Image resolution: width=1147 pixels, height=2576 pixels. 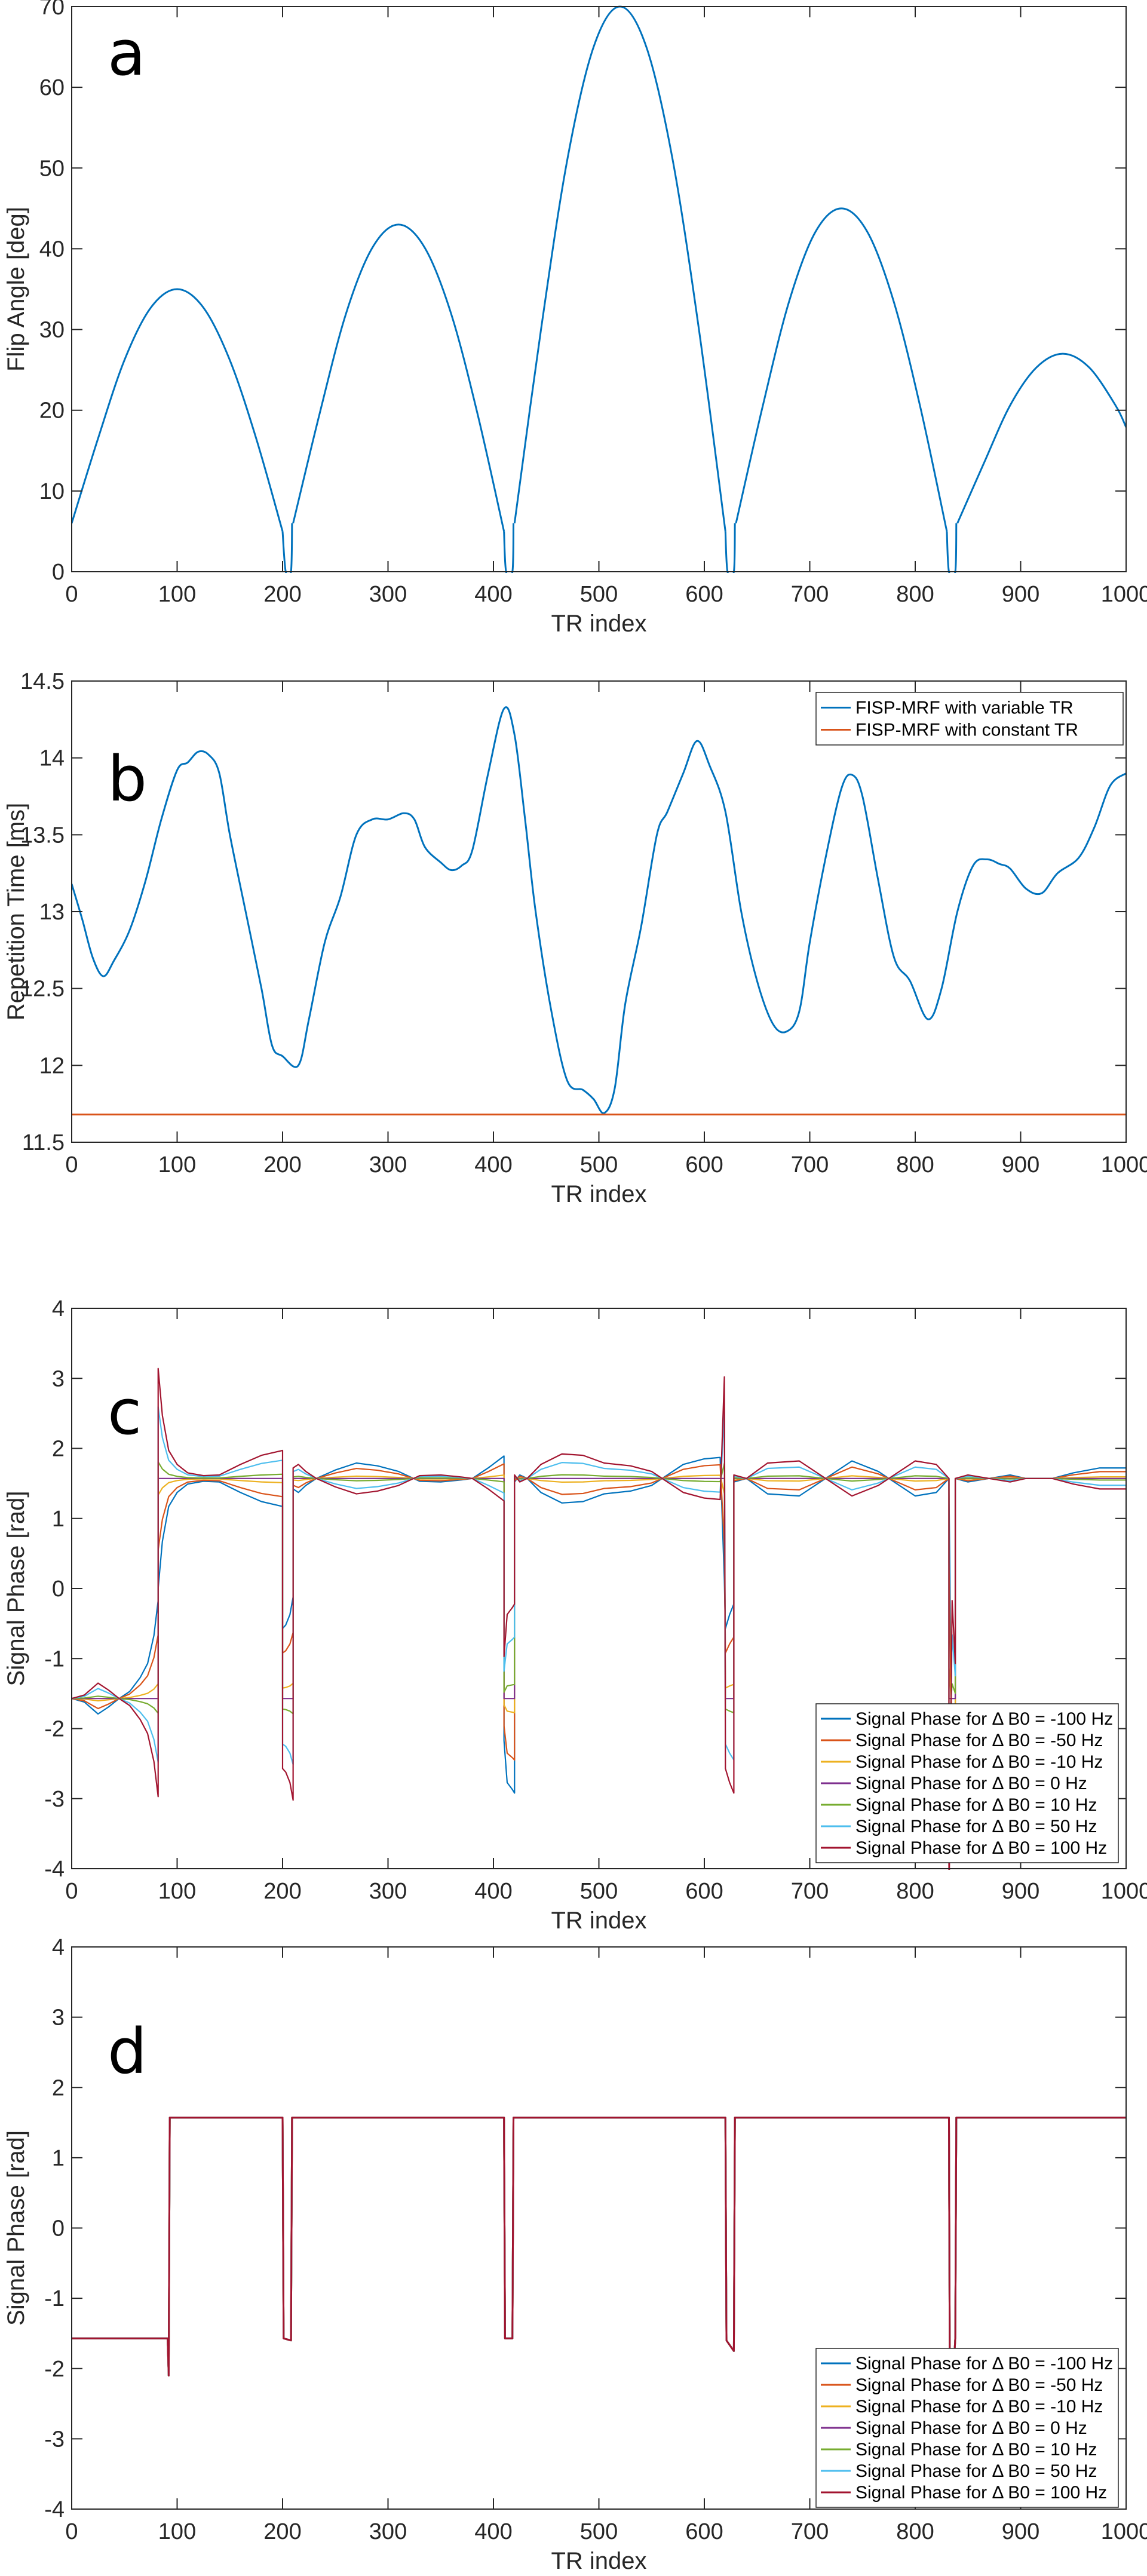 I want to click on y-tick-label: 13, so click(x=52, y=913).